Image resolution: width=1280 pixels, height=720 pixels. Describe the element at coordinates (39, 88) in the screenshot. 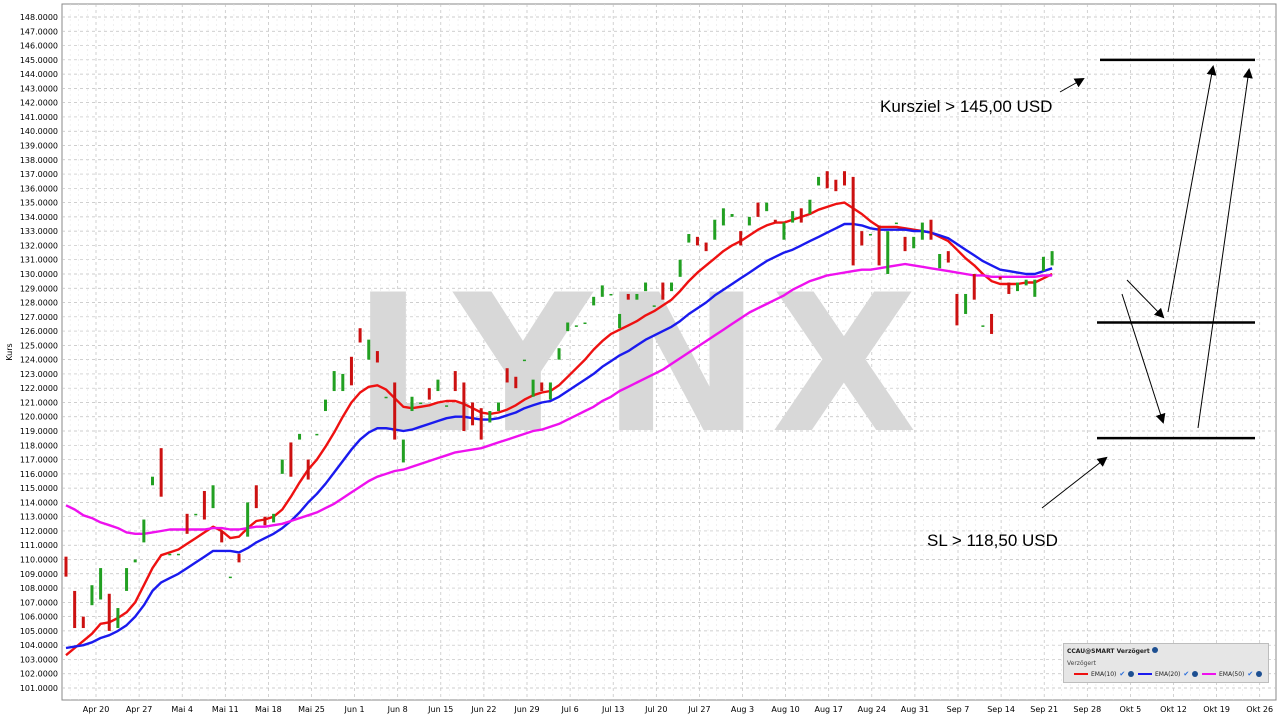

I see `y-tick-label: 143.0000` at that location.